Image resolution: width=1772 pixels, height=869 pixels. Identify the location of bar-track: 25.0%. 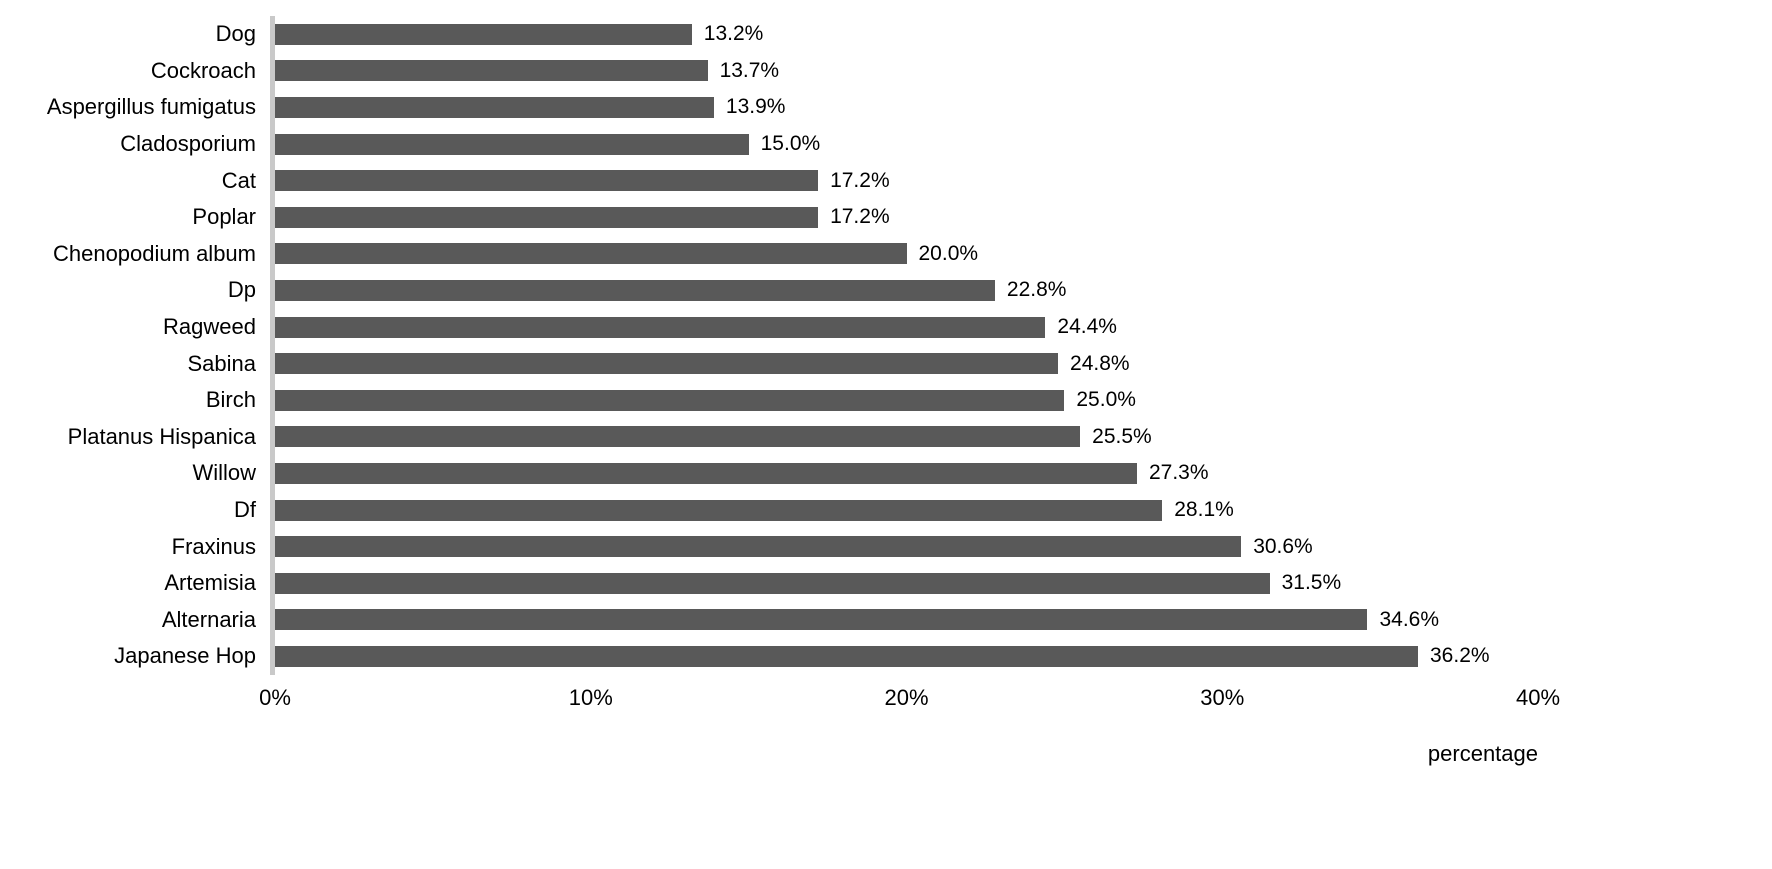
(904, 400).